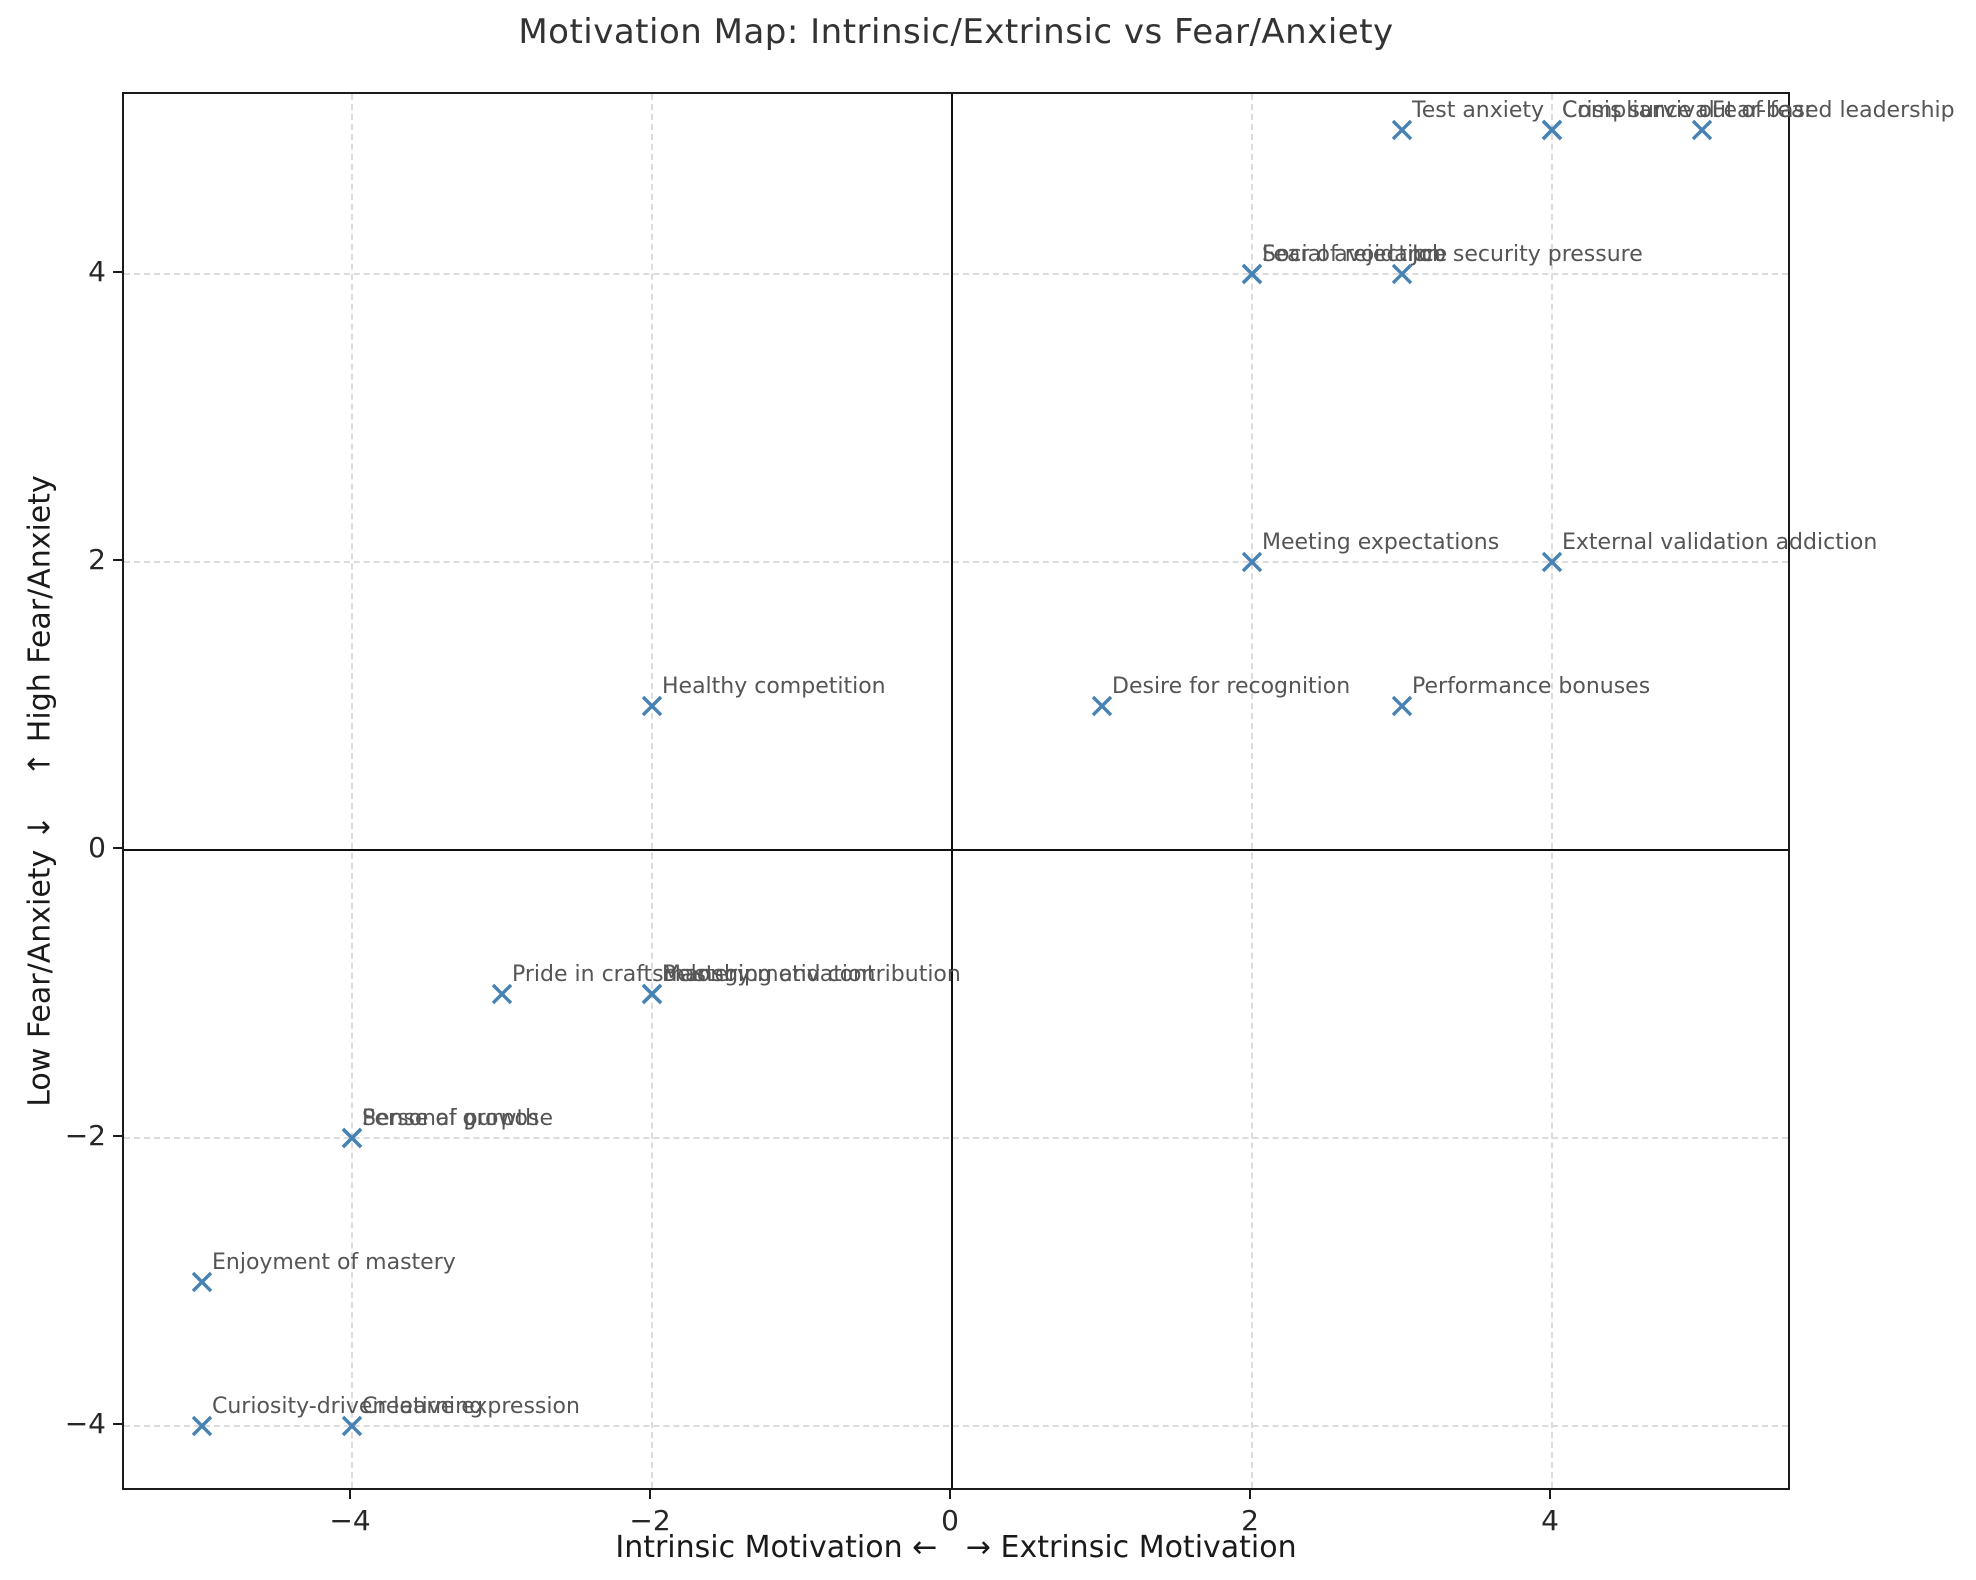 The width and height of the screenshot is (1976, 1580). I want to click on gridline-x--4, so click(352, 791).